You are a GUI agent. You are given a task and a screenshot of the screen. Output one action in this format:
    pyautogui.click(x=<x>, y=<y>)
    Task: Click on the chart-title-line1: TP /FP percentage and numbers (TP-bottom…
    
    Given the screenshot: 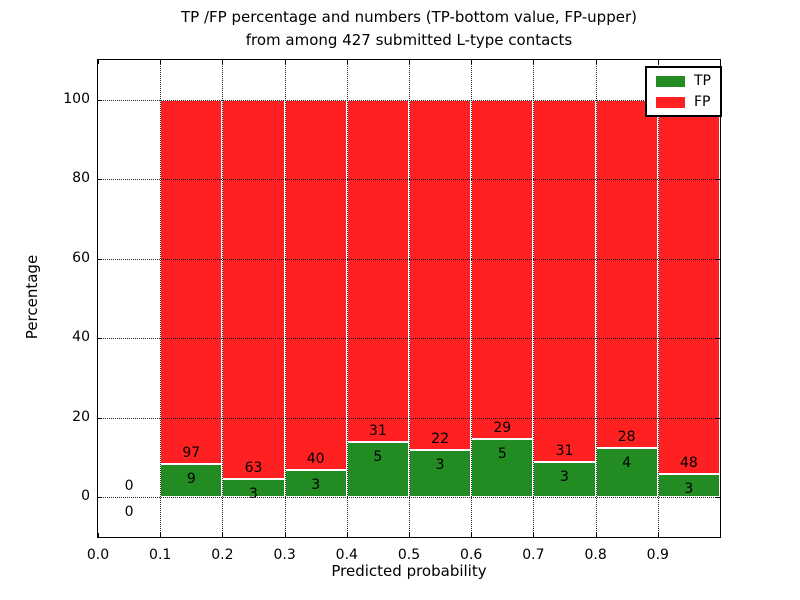 What is the action you would take?
    pyautogui.click(x=409, y=17)
    